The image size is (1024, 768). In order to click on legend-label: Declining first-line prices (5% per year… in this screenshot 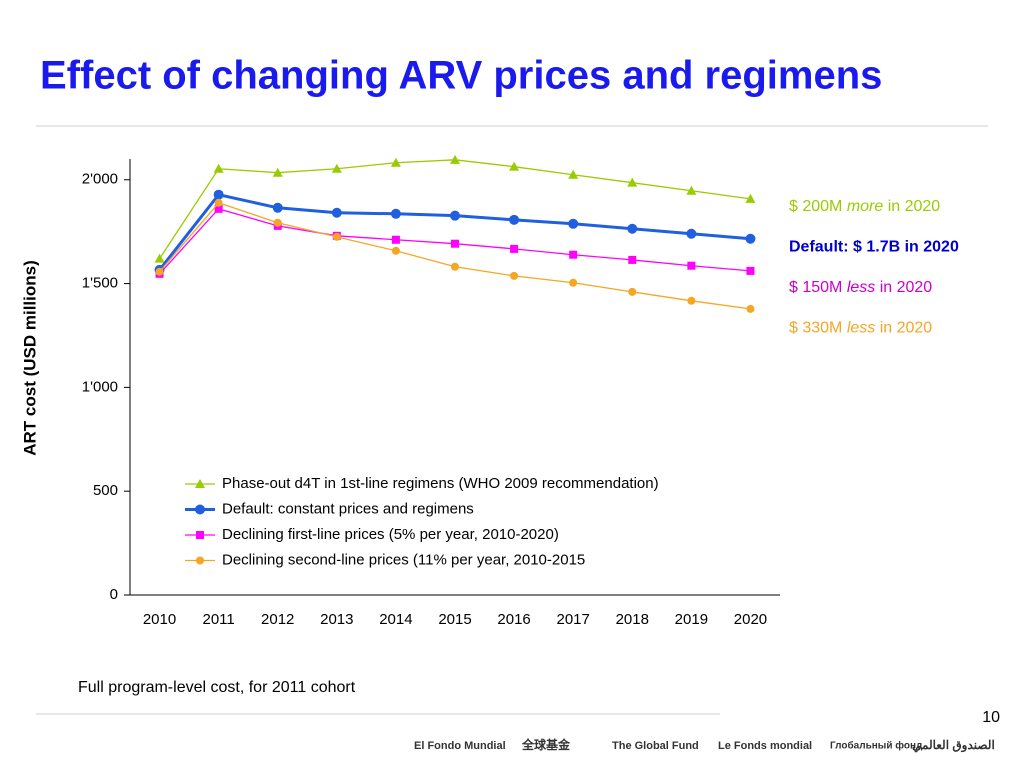, I will do `click(390, 534)`.